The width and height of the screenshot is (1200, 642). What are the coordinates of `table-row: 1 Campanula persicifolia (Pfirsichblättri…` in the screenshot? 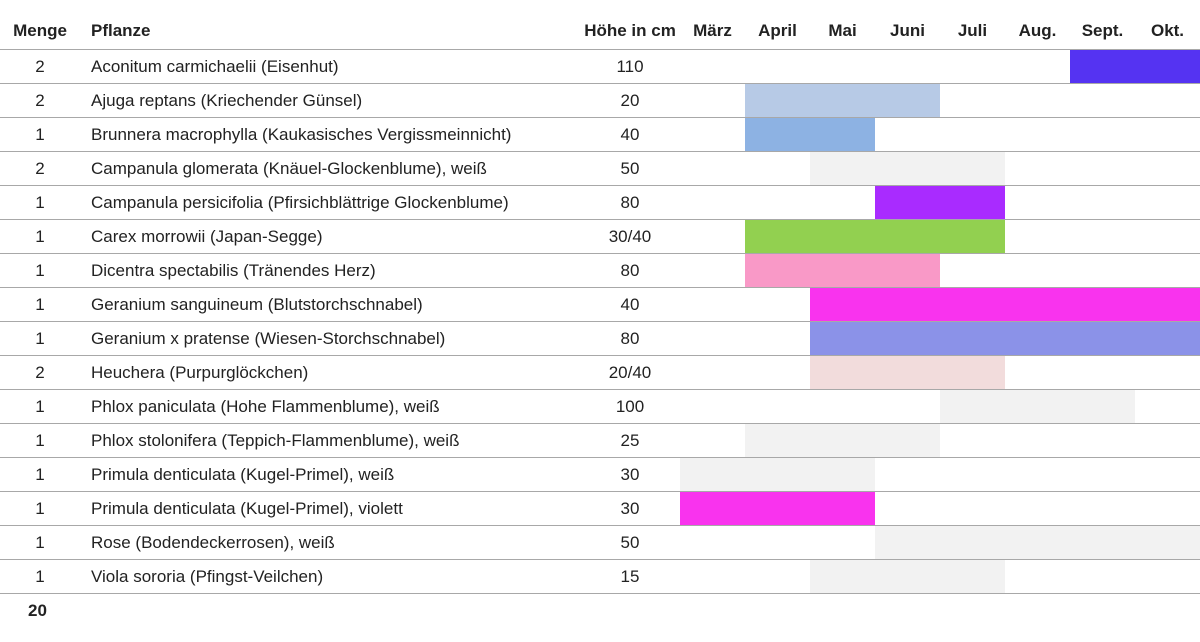 It's located at (600, 202).